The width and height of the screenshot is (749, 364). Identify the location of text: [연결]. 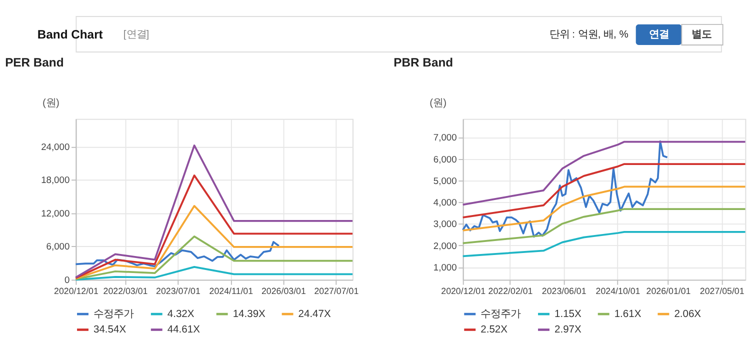
(136, 35).